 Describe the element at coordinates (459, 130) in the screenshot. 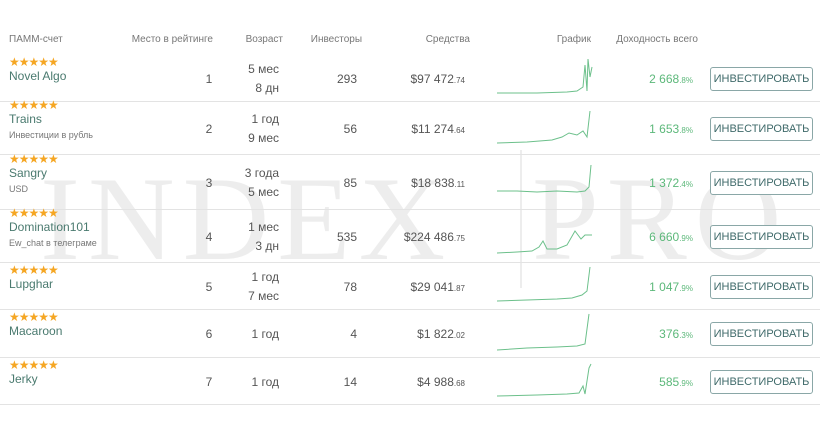

I see `funds-cents: .64` at that location.